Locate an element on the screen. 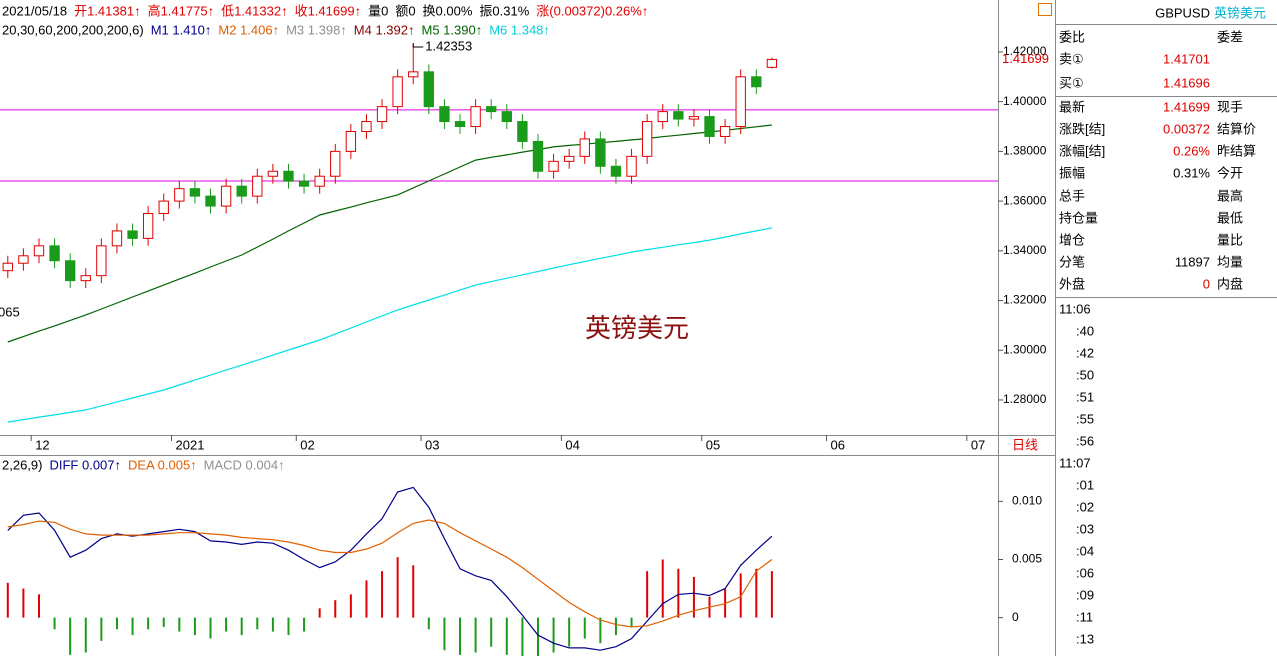  y-tick-label: 1.36000 is located at coordinates (1025, 200).